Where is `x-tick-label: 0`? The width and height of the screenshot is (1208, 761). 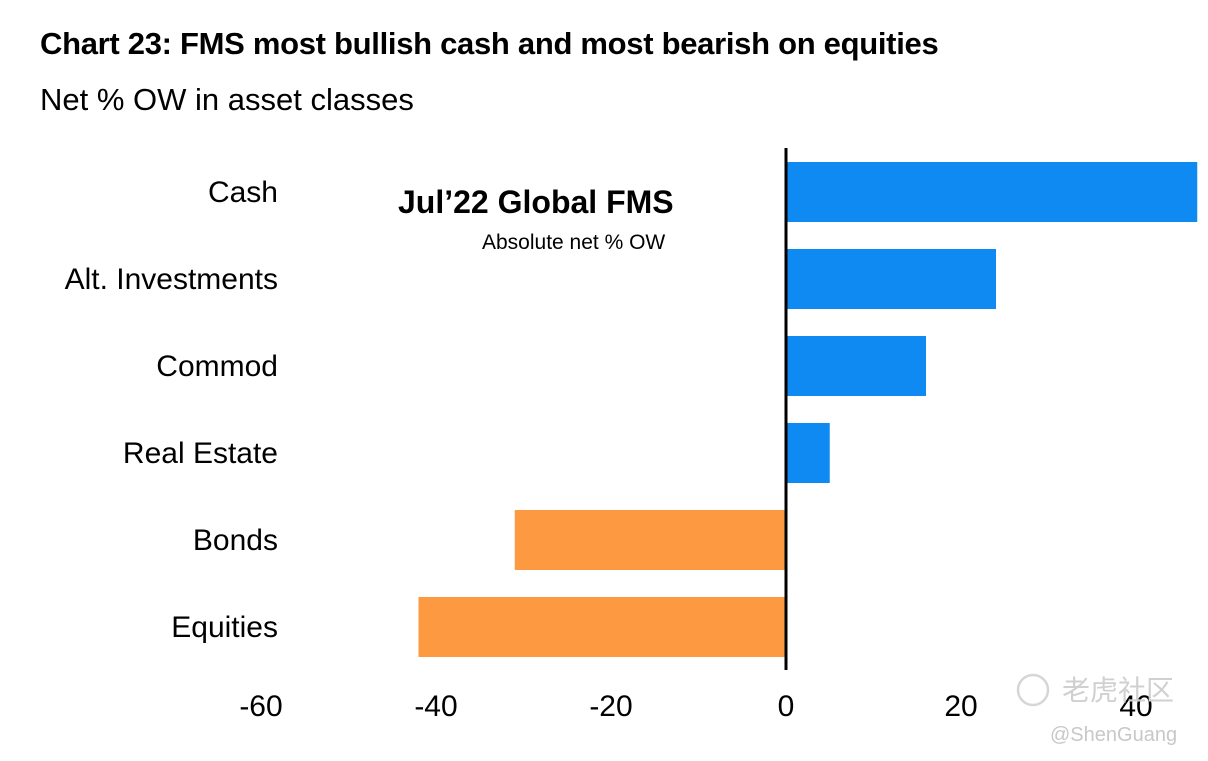
x-tick-label: 0 is located at coordinates (786, 706).